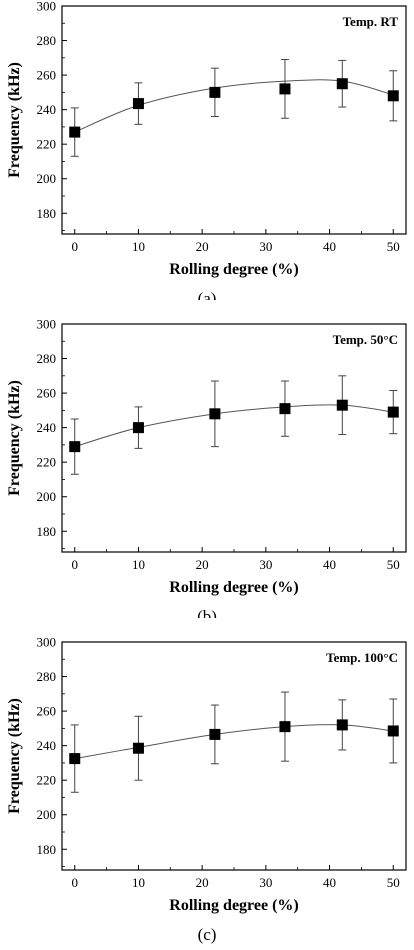 The image size is (414, 950). I want to click on panel-annotation: Temp. RT, so click(371, 21).